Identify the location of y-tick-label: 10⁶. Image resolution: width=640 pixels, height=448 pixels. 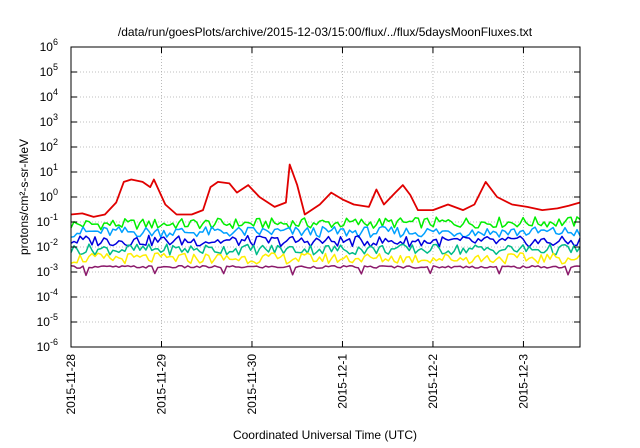
(49, 45).